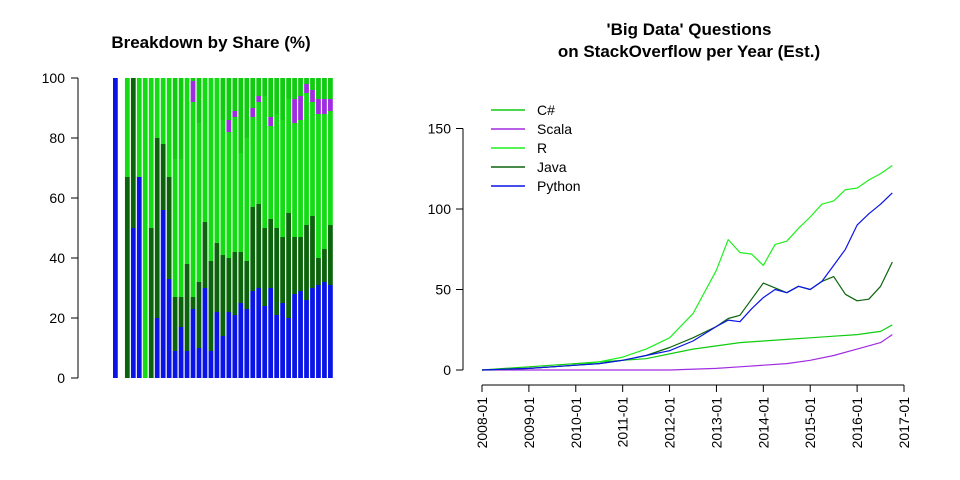 This screenshot has height=480, width=960. What do you see at coordinates (546, 110) in the screenshot?
I see `legend-label-csharp: C#` at bounding box center [546, 110].